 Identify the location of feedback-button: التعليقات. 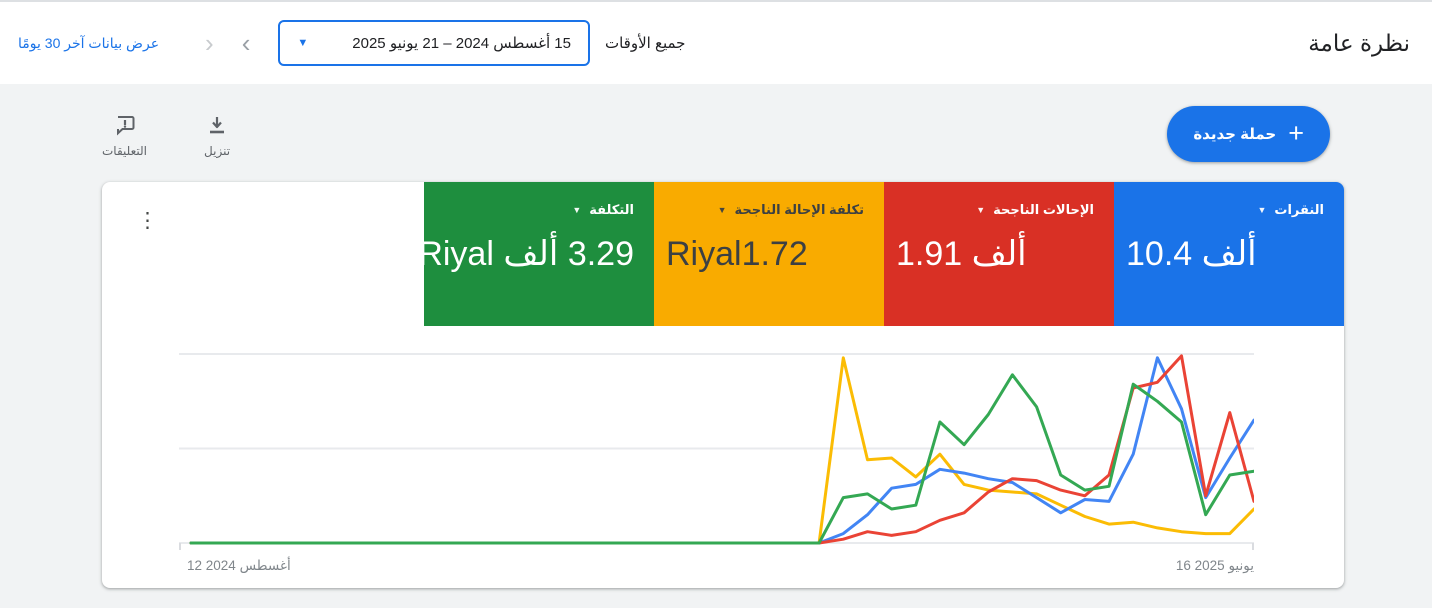
(124, 135).